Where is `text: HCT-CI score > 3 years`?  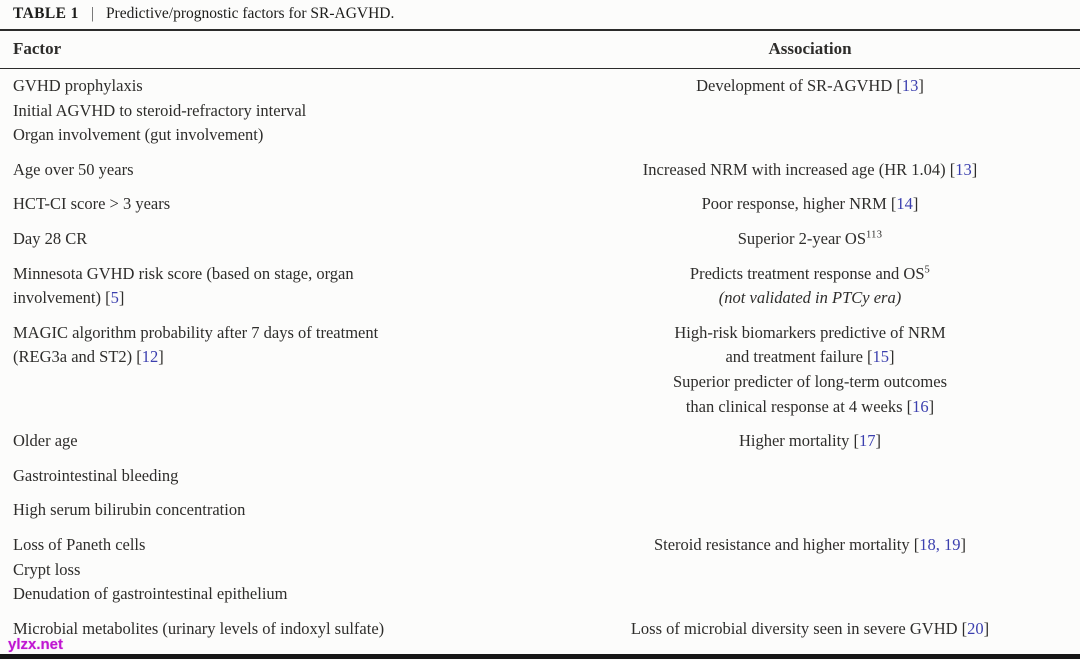 text: HCT-CI score > 3 years is located at coordinates (92, 204).